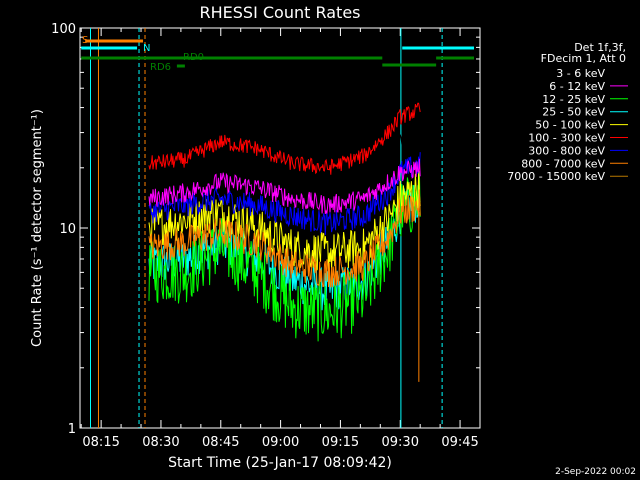 The width and height of the screenshot is (640, 480). What do you see at coordinates (37, 228) in the screenshot?
I see `y-axis-label: Count Rate (s⁻¹ detector segment⁻¹)` at bounding box center [37, 228].